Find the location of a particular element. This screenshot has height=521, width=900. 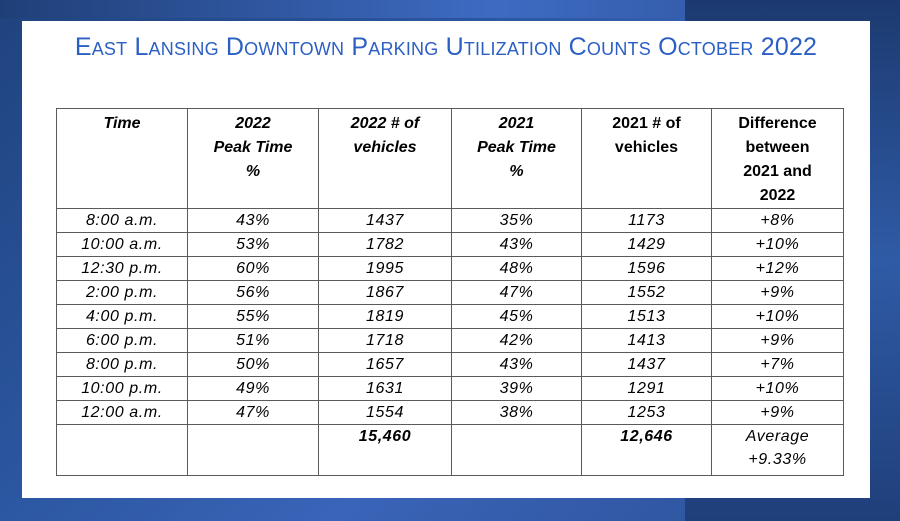

time-cell: 4:00 p.m. is located at coordinates (122, 316).